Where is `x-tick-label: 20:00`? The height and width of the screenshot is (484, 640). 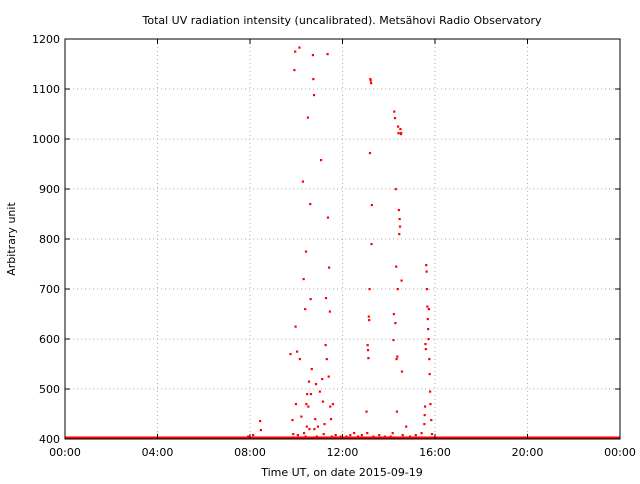 x-tick-label: 20:00 is located at coordinates (528, 452).